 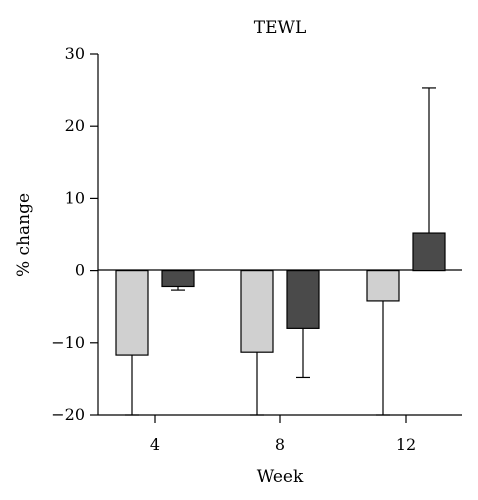 What do you see at coordinates (155, 444) in the screenshot?
I see `x-tick-label: 4` at bounding box center [155, 444].